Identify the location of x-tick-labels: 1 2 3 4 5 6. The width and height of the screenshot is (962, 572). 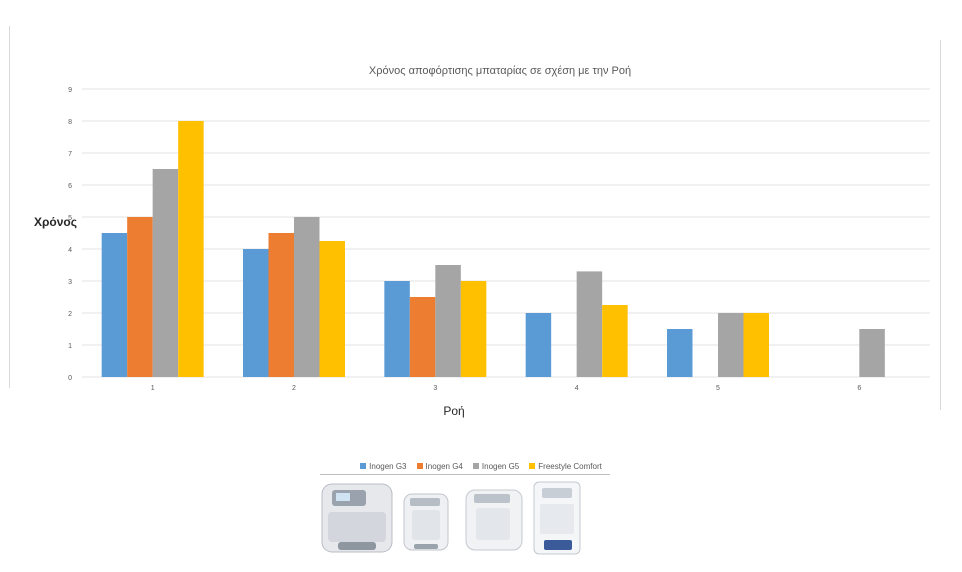
(506, 388).